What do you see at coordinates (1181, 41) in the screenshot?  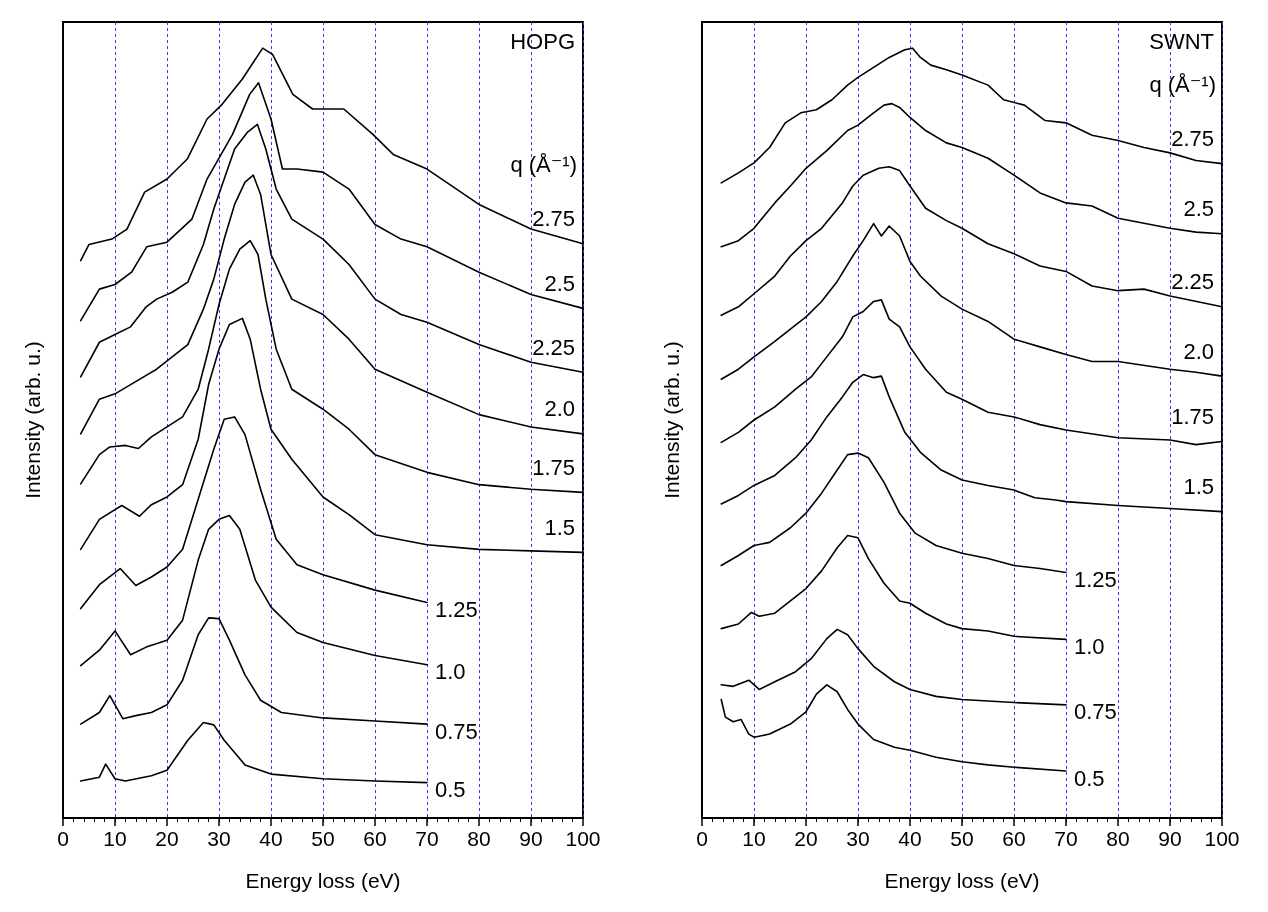 I see `chart-title: SWNT` at bounding box center [1181, 41].